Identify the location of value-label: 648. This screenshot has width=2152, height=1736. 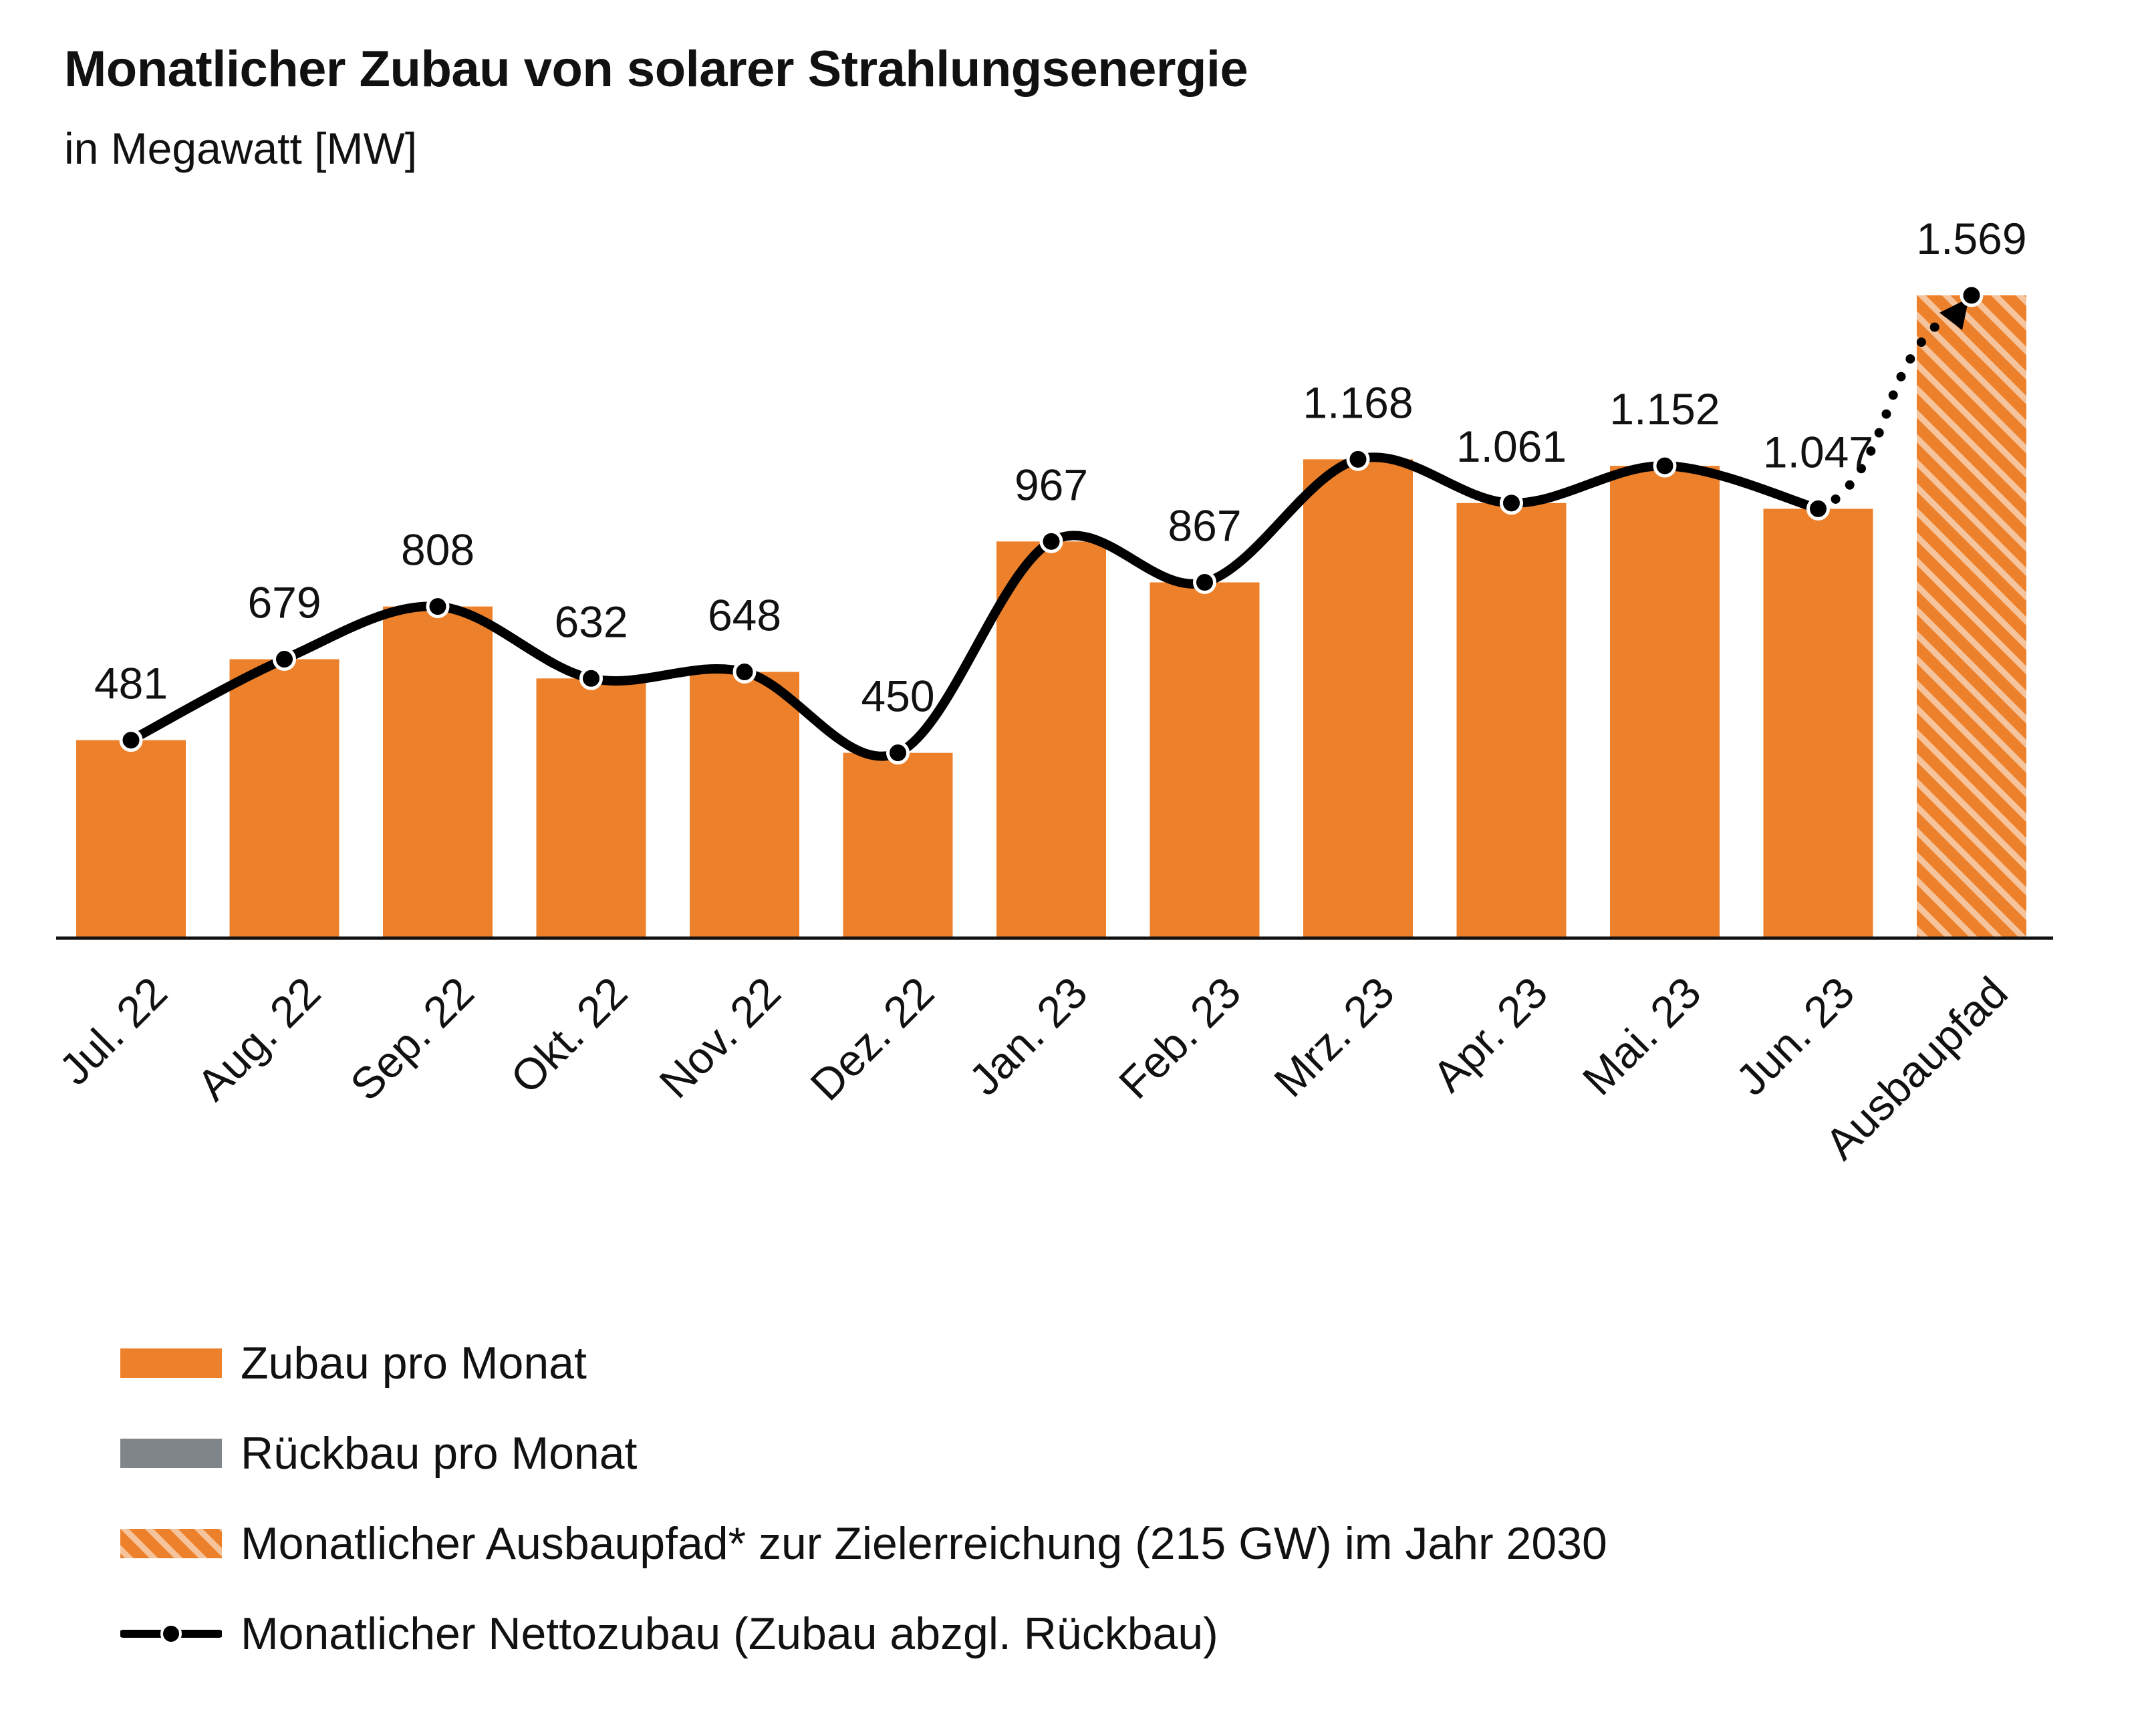
(744, 615).